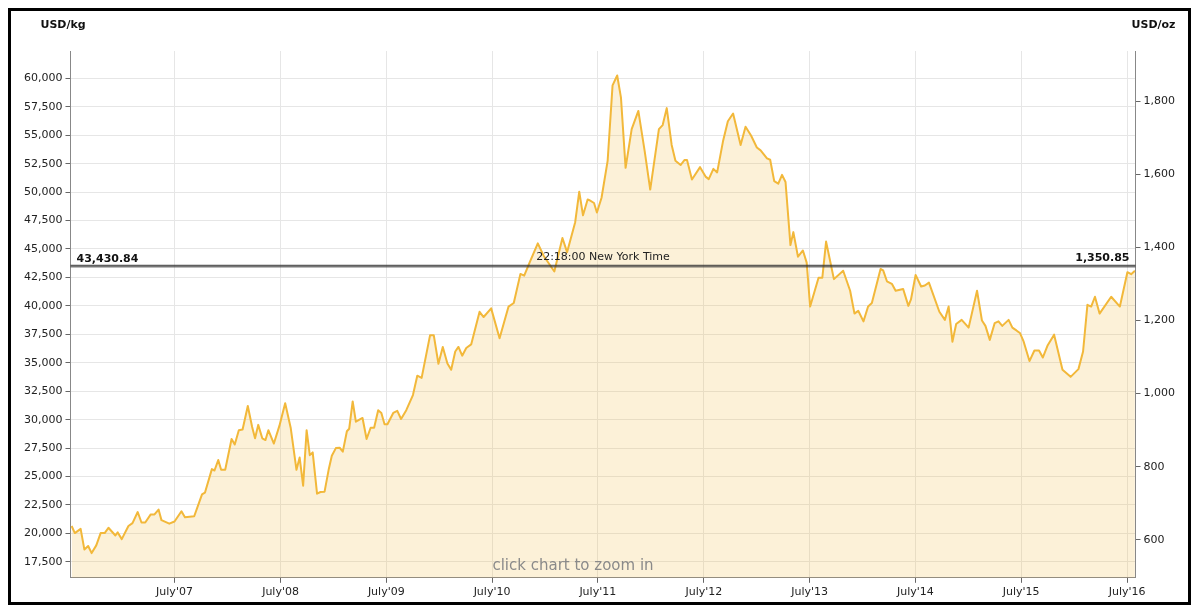 The image size is (1199, 613). I want to click on y-tick-label: 22,500, so click(43, 504).